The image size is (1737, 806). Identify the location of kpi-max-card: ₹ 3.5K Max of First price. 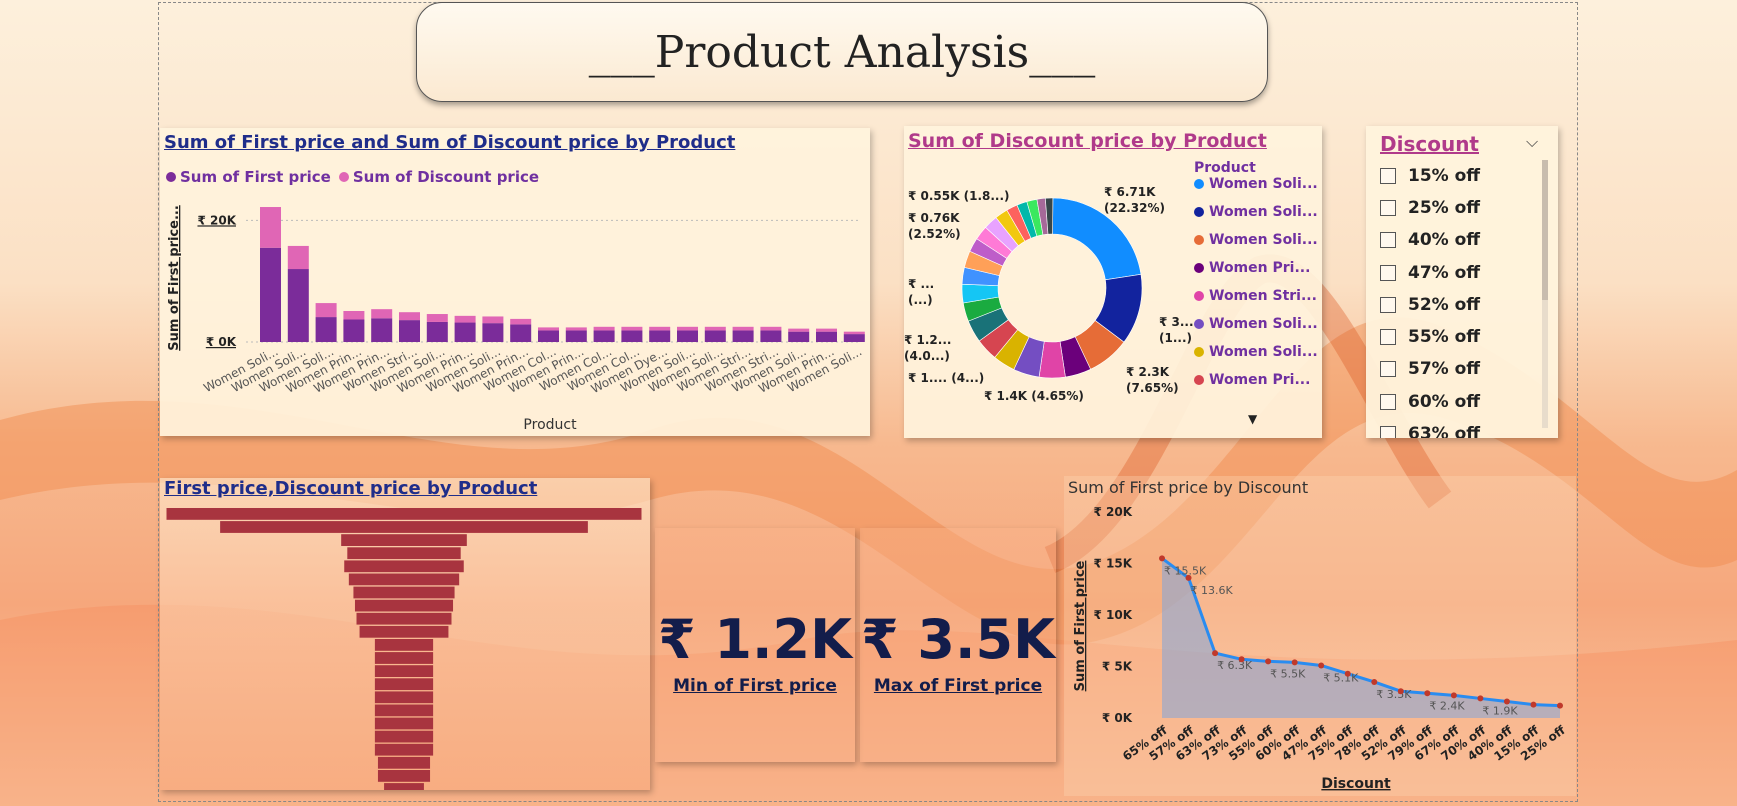
(958, 645).